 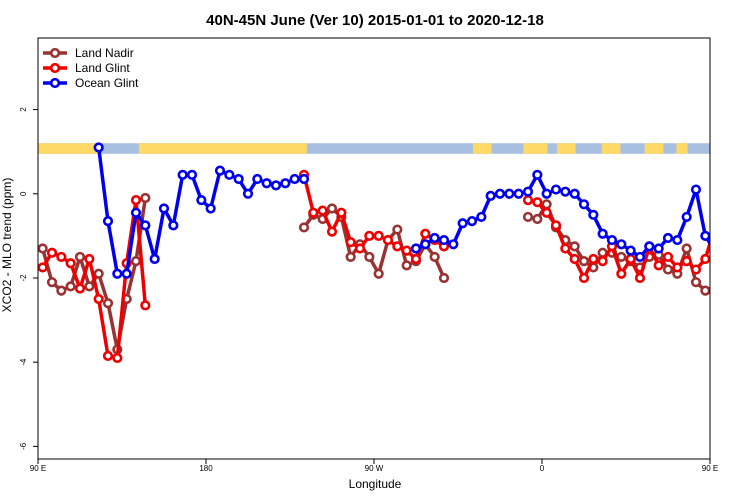 What do you see at coordinates (542, 468) in the screenshot?
I see `x-tick-label: 0` at bounding box center [542, 468].